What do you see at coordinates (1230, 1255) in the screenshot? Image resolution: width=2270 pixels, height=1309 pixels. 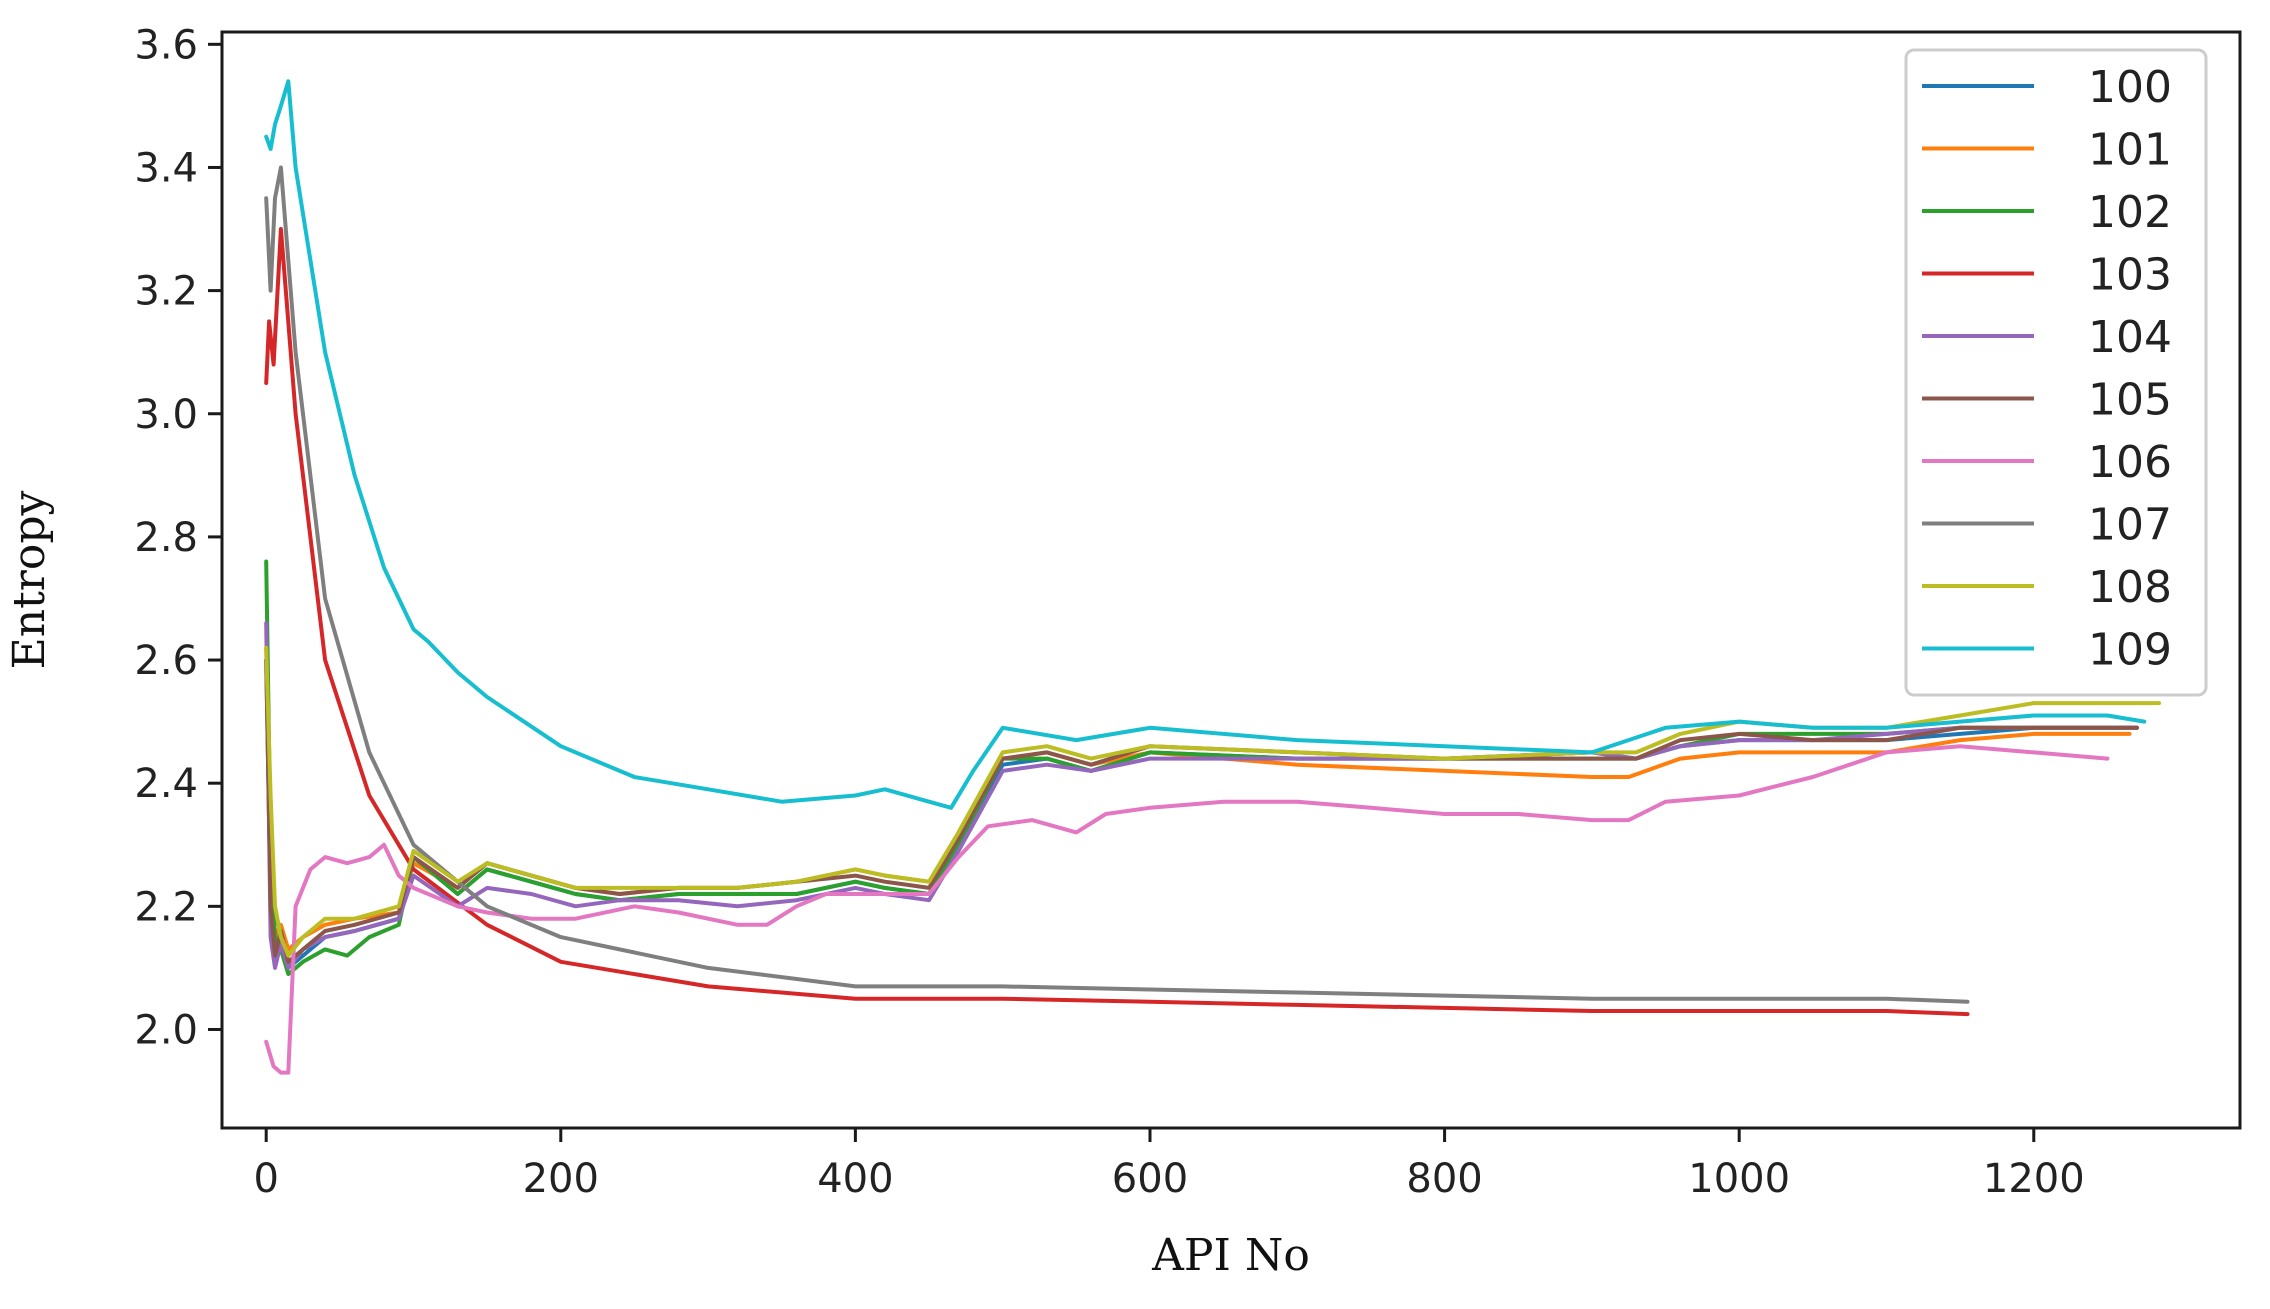 I see `x-axis-label: API No` at bounding box center [1230, 1255].